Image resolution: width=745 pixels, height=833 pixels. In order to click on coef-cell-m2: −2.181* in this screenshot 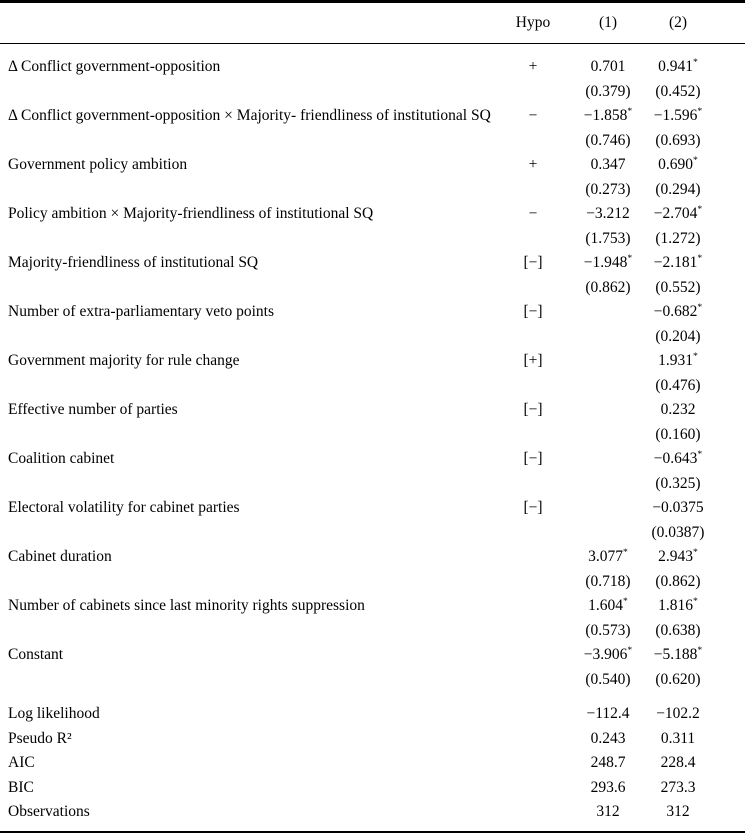, I will do `click(678, 261)`.